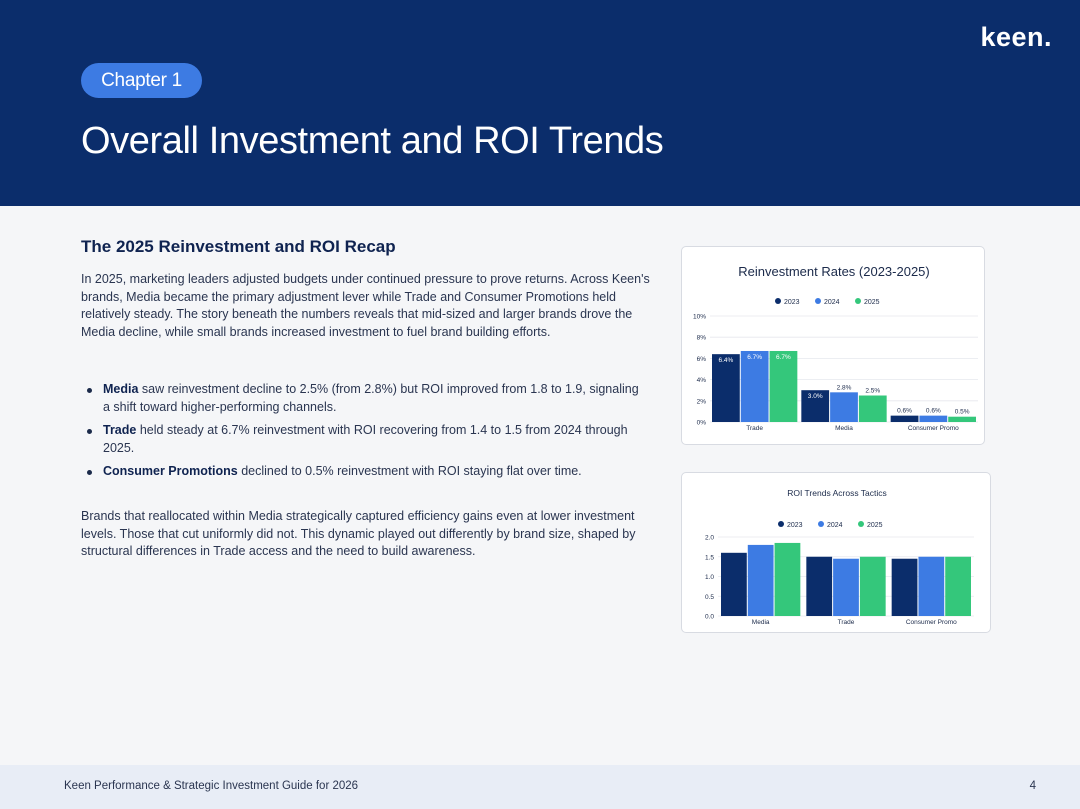 The height and width of the screenshot is (809, 1080). I want to click on data-label: 3.0%, so click(815, 396).